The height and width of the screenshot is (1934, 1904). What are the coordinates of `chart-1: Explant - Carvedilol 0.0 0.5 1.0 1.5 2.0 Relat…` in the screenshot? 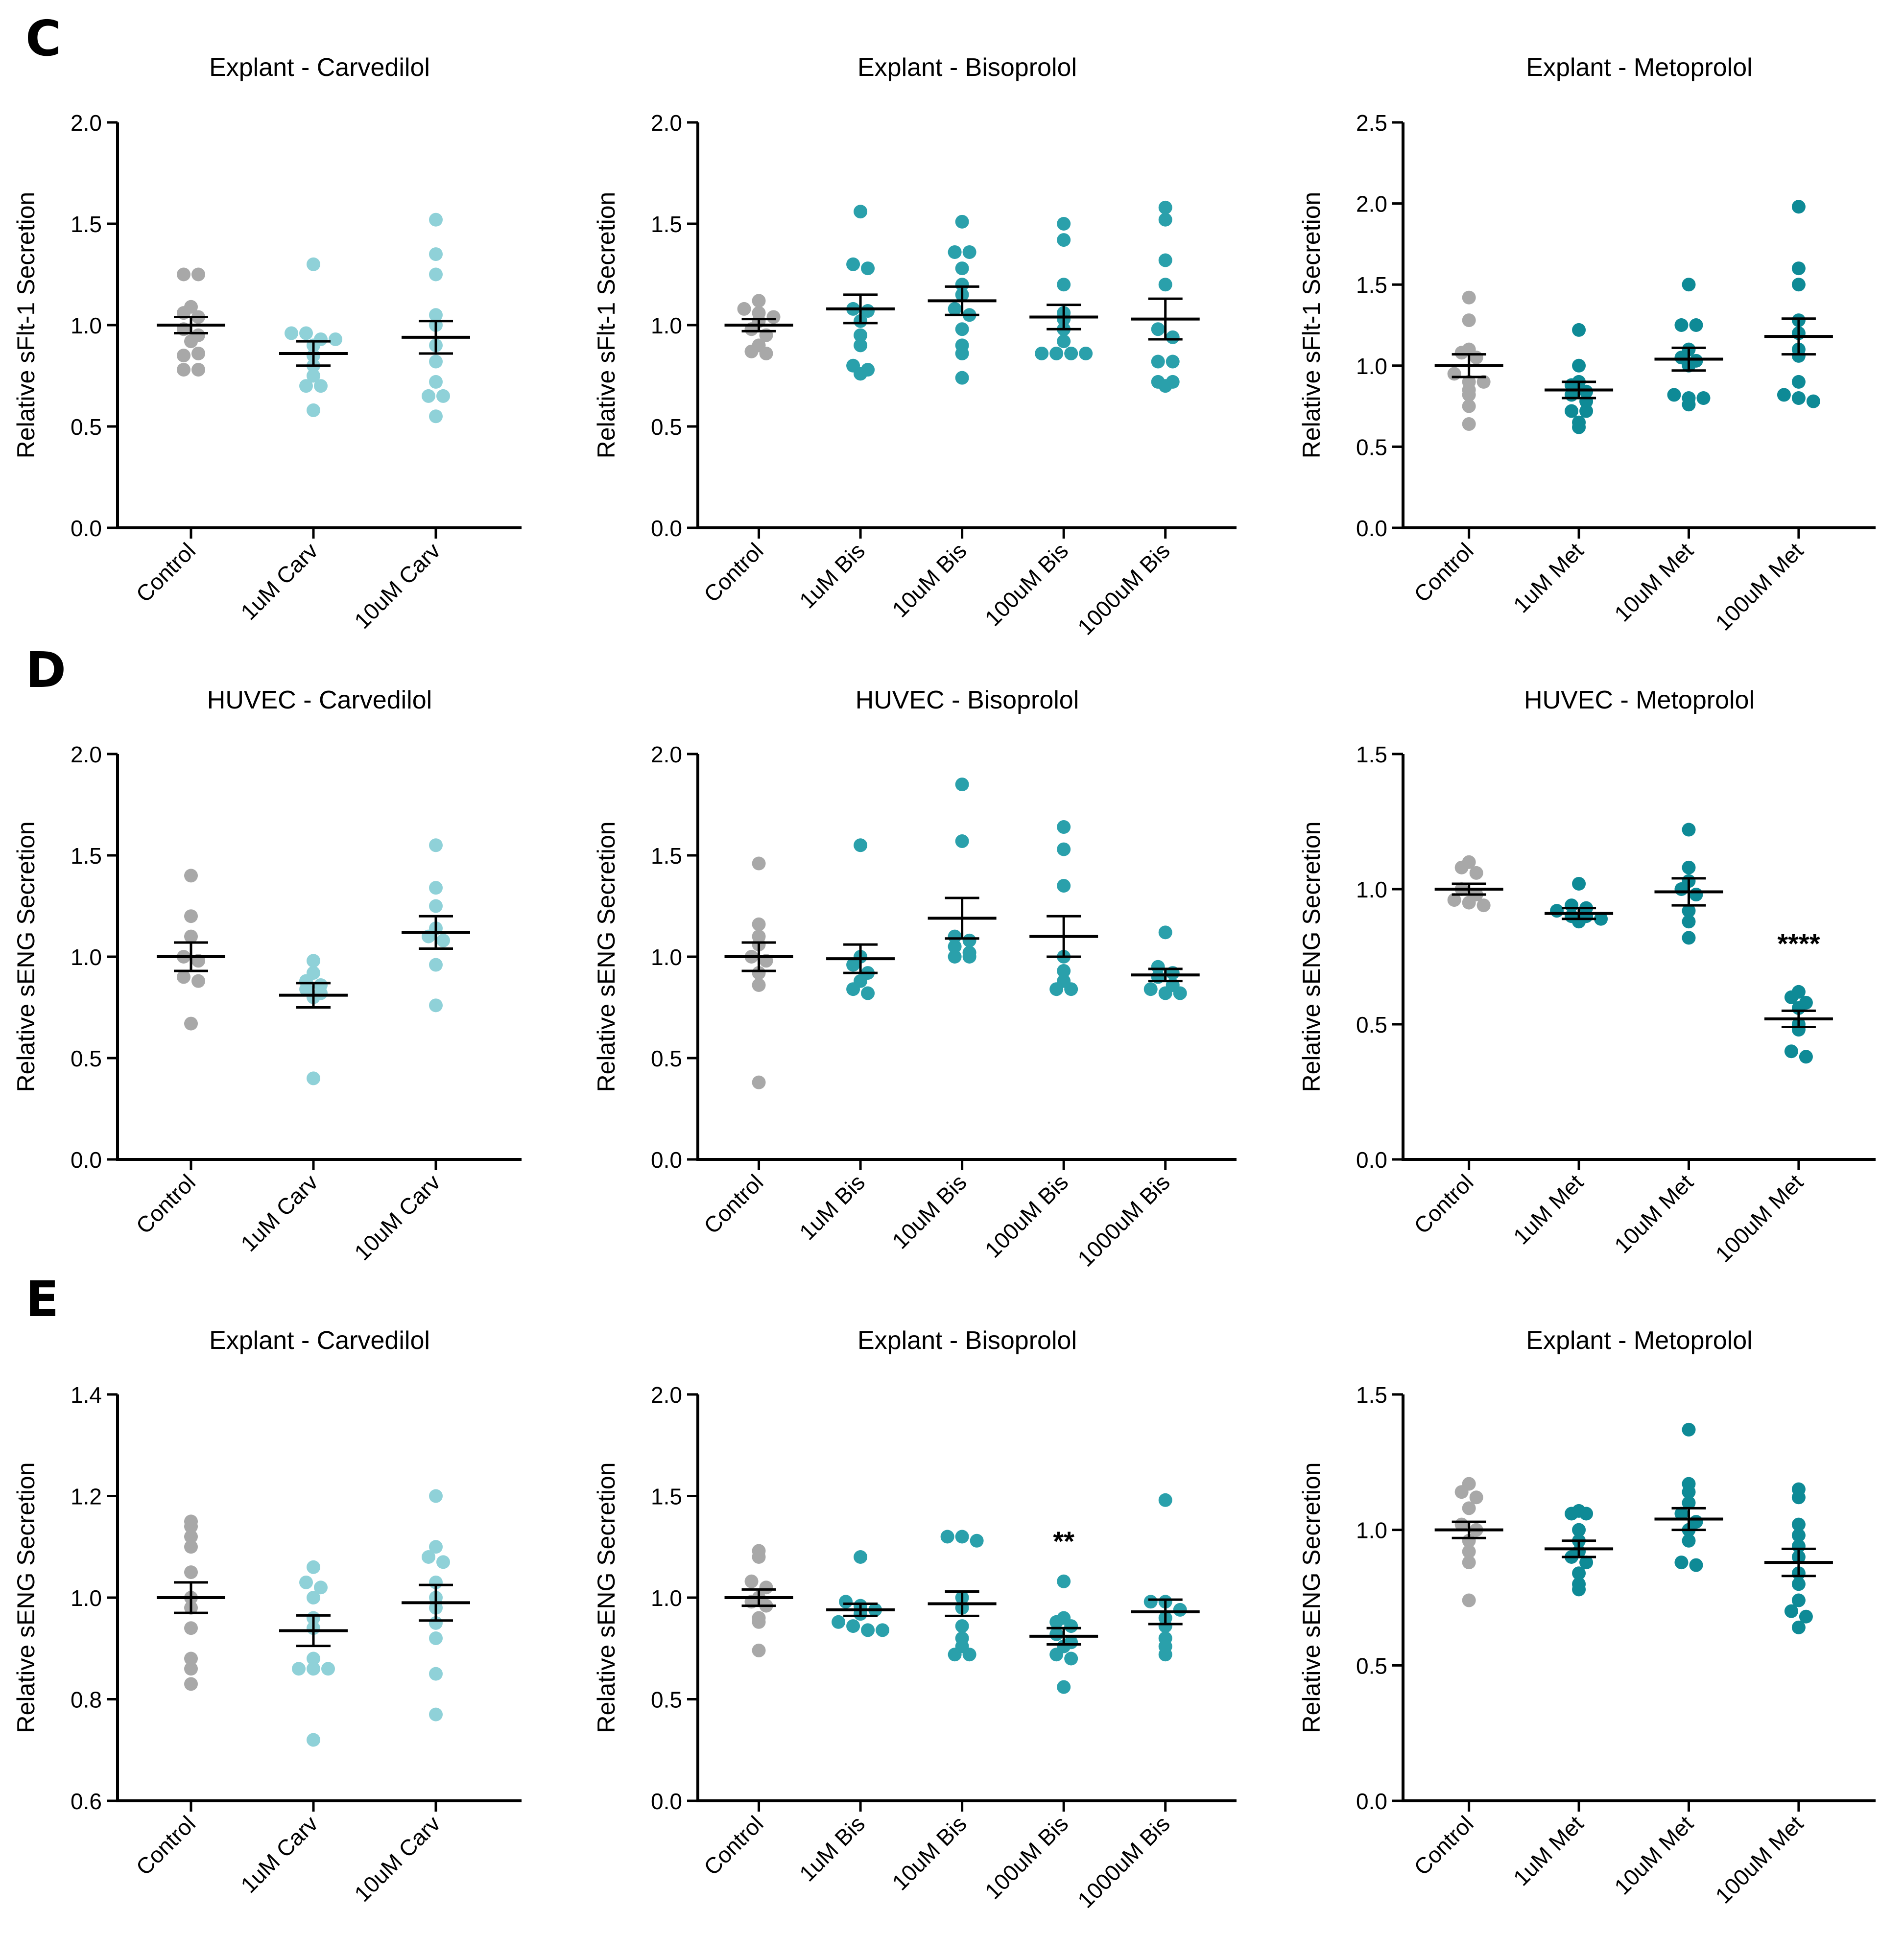 It's located at (267, 344).